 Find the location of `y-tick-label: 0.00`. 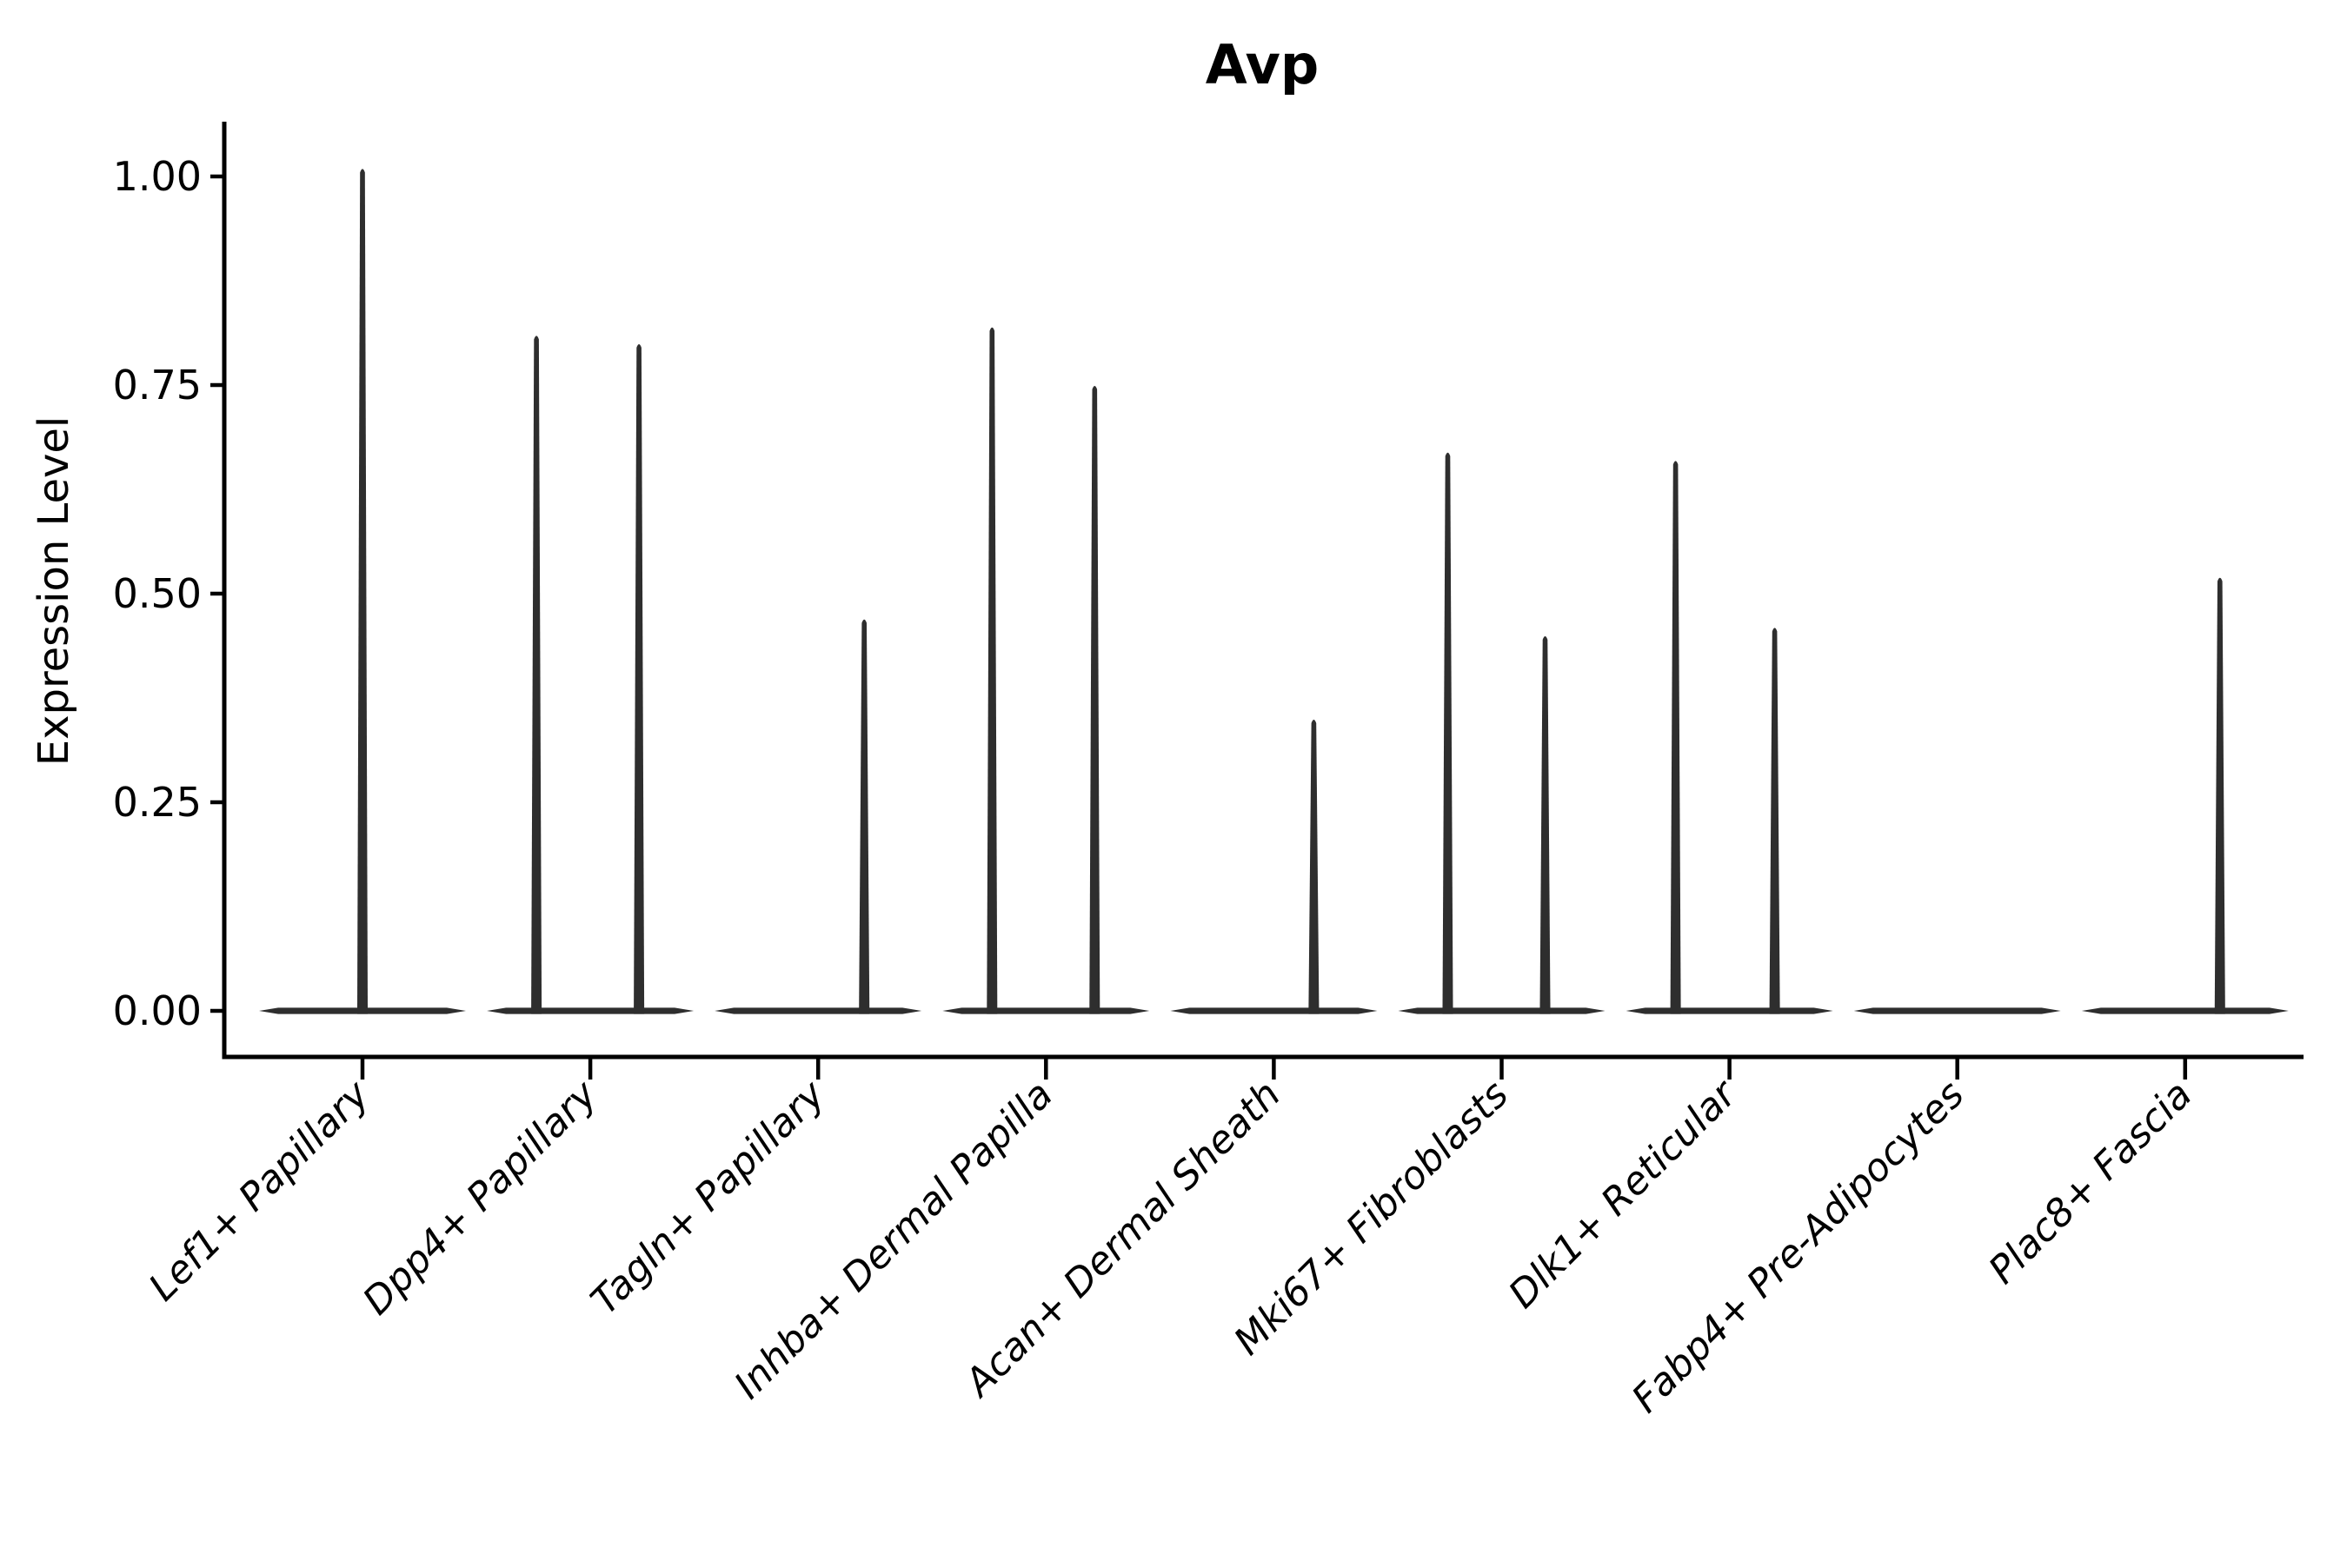

y-tick-label: 0.00 is located at coordinates (157, 1010).